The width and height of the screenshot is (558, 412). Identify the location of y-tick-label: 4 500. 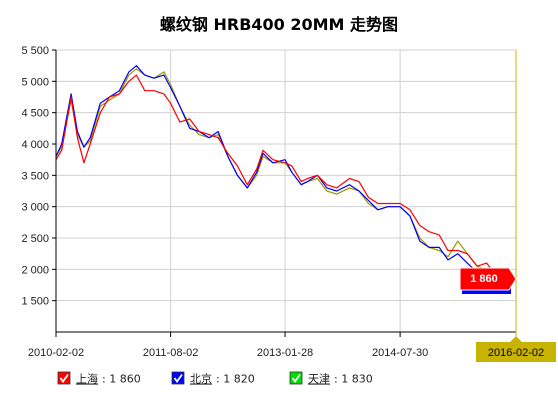
(35, 114).